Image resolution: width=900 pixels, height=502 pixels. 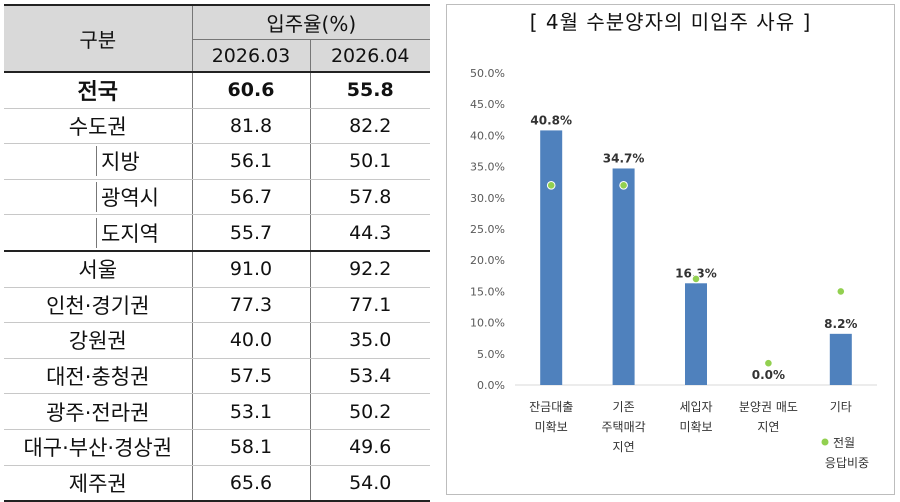 What do you see at coordinates (370, 233) in the screenshot?
I see `cell-april: 44.3` at bounding box center [370, 233].